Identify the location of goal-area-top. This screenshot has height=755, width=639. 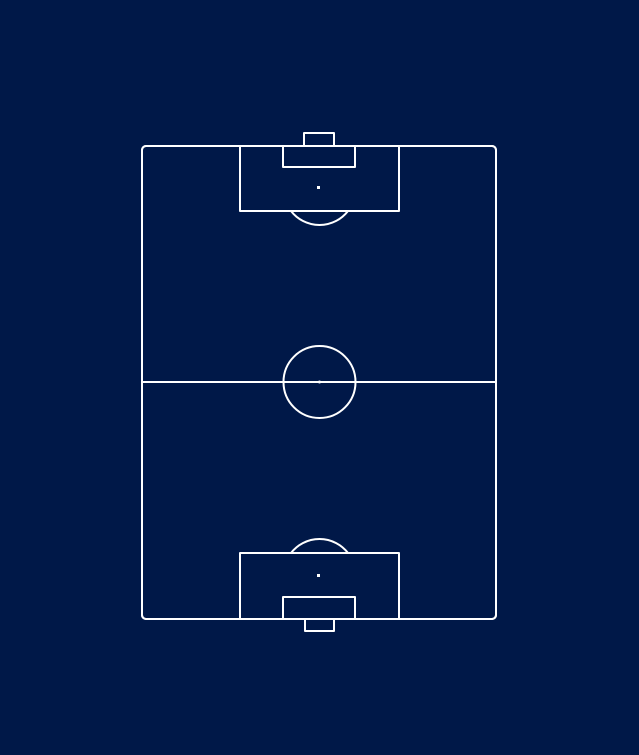
(319, 156).